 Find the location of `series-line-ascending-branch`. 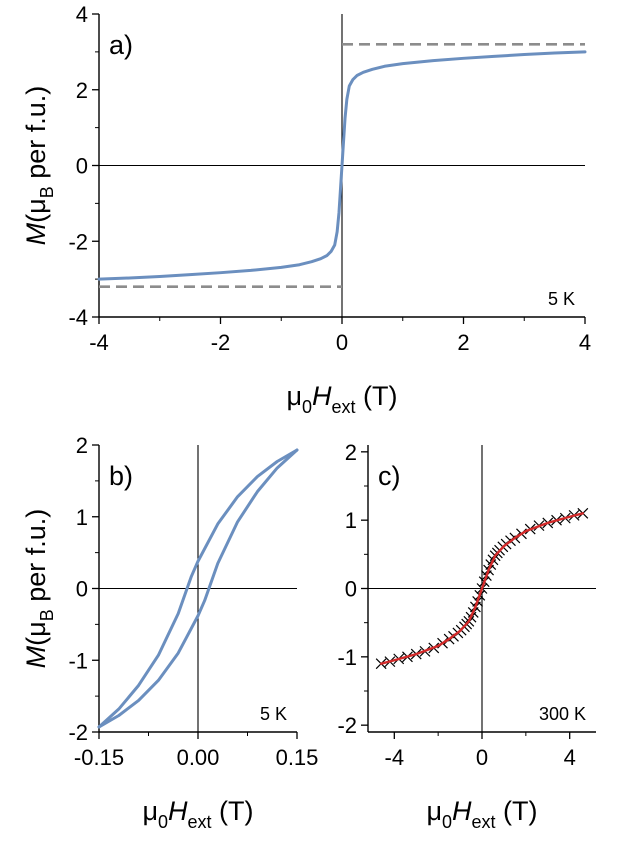

series-line-ascending-branch is located at coordinates (198, 588).